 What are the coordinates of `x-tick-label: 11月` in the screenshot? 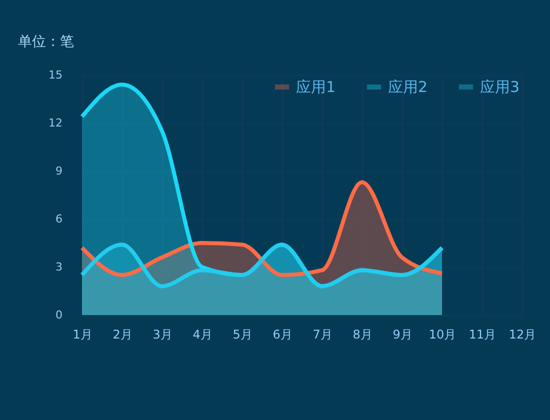 It's located at (482, 335).